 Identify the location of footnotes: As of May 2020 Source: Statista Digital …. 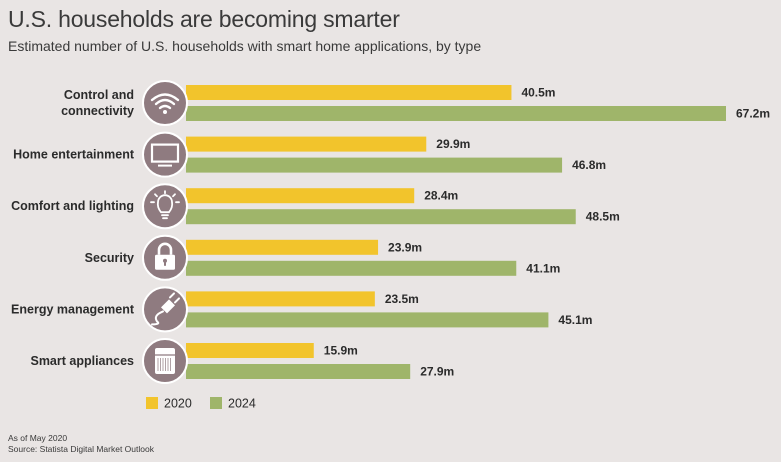
(81, 444).